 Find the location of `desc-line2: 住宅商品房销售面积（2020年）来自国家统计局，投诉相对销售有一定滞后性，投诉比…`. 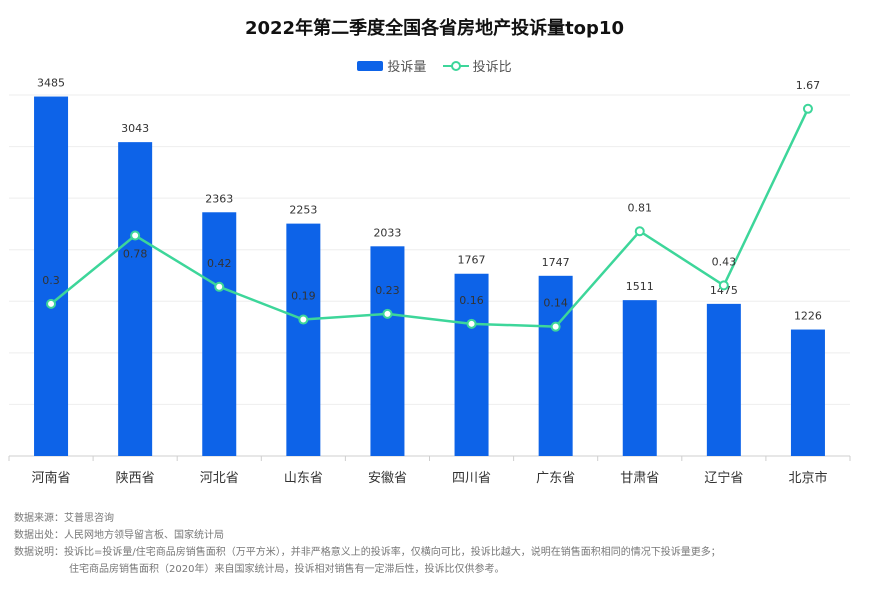

desc-line2: 住宅商品房销售面积（2020年）来自国家统计局，投诉相对销售有一定滞后性，投诉比… is located at coordinates (287, 569).